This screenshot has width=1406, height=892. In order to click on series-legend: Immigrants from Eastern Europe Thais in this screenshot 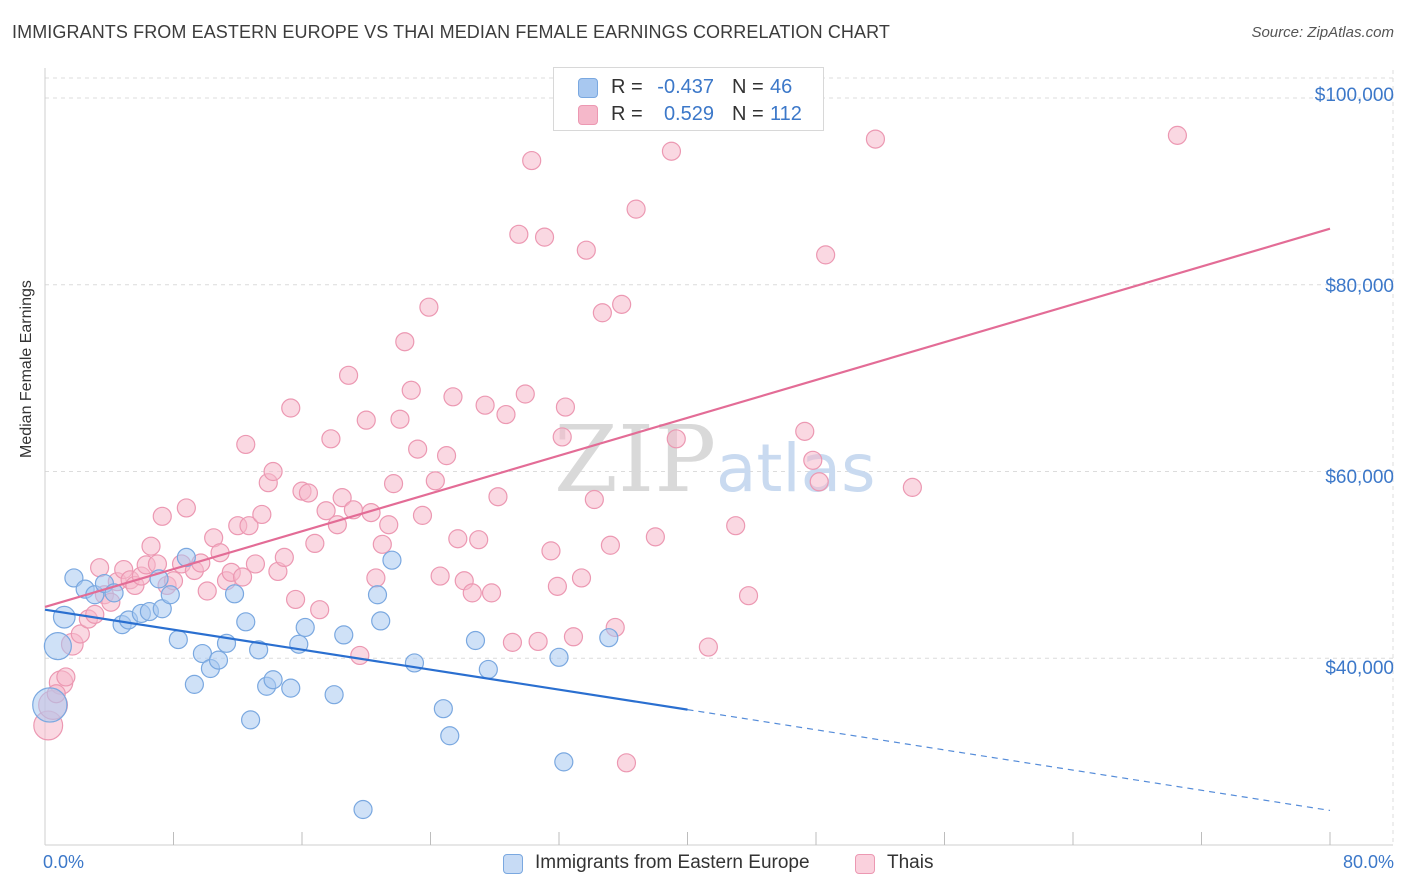, I will do `click(703, 865)`.